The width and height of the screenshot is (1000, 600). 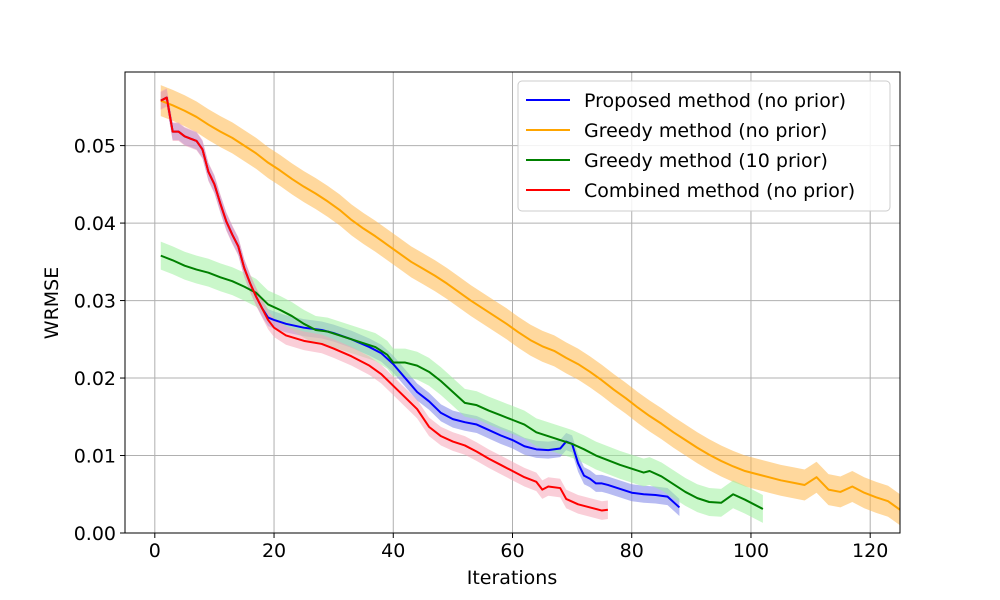 I want to click on y-tick-label: 0.03, so click(x=95, y=302).